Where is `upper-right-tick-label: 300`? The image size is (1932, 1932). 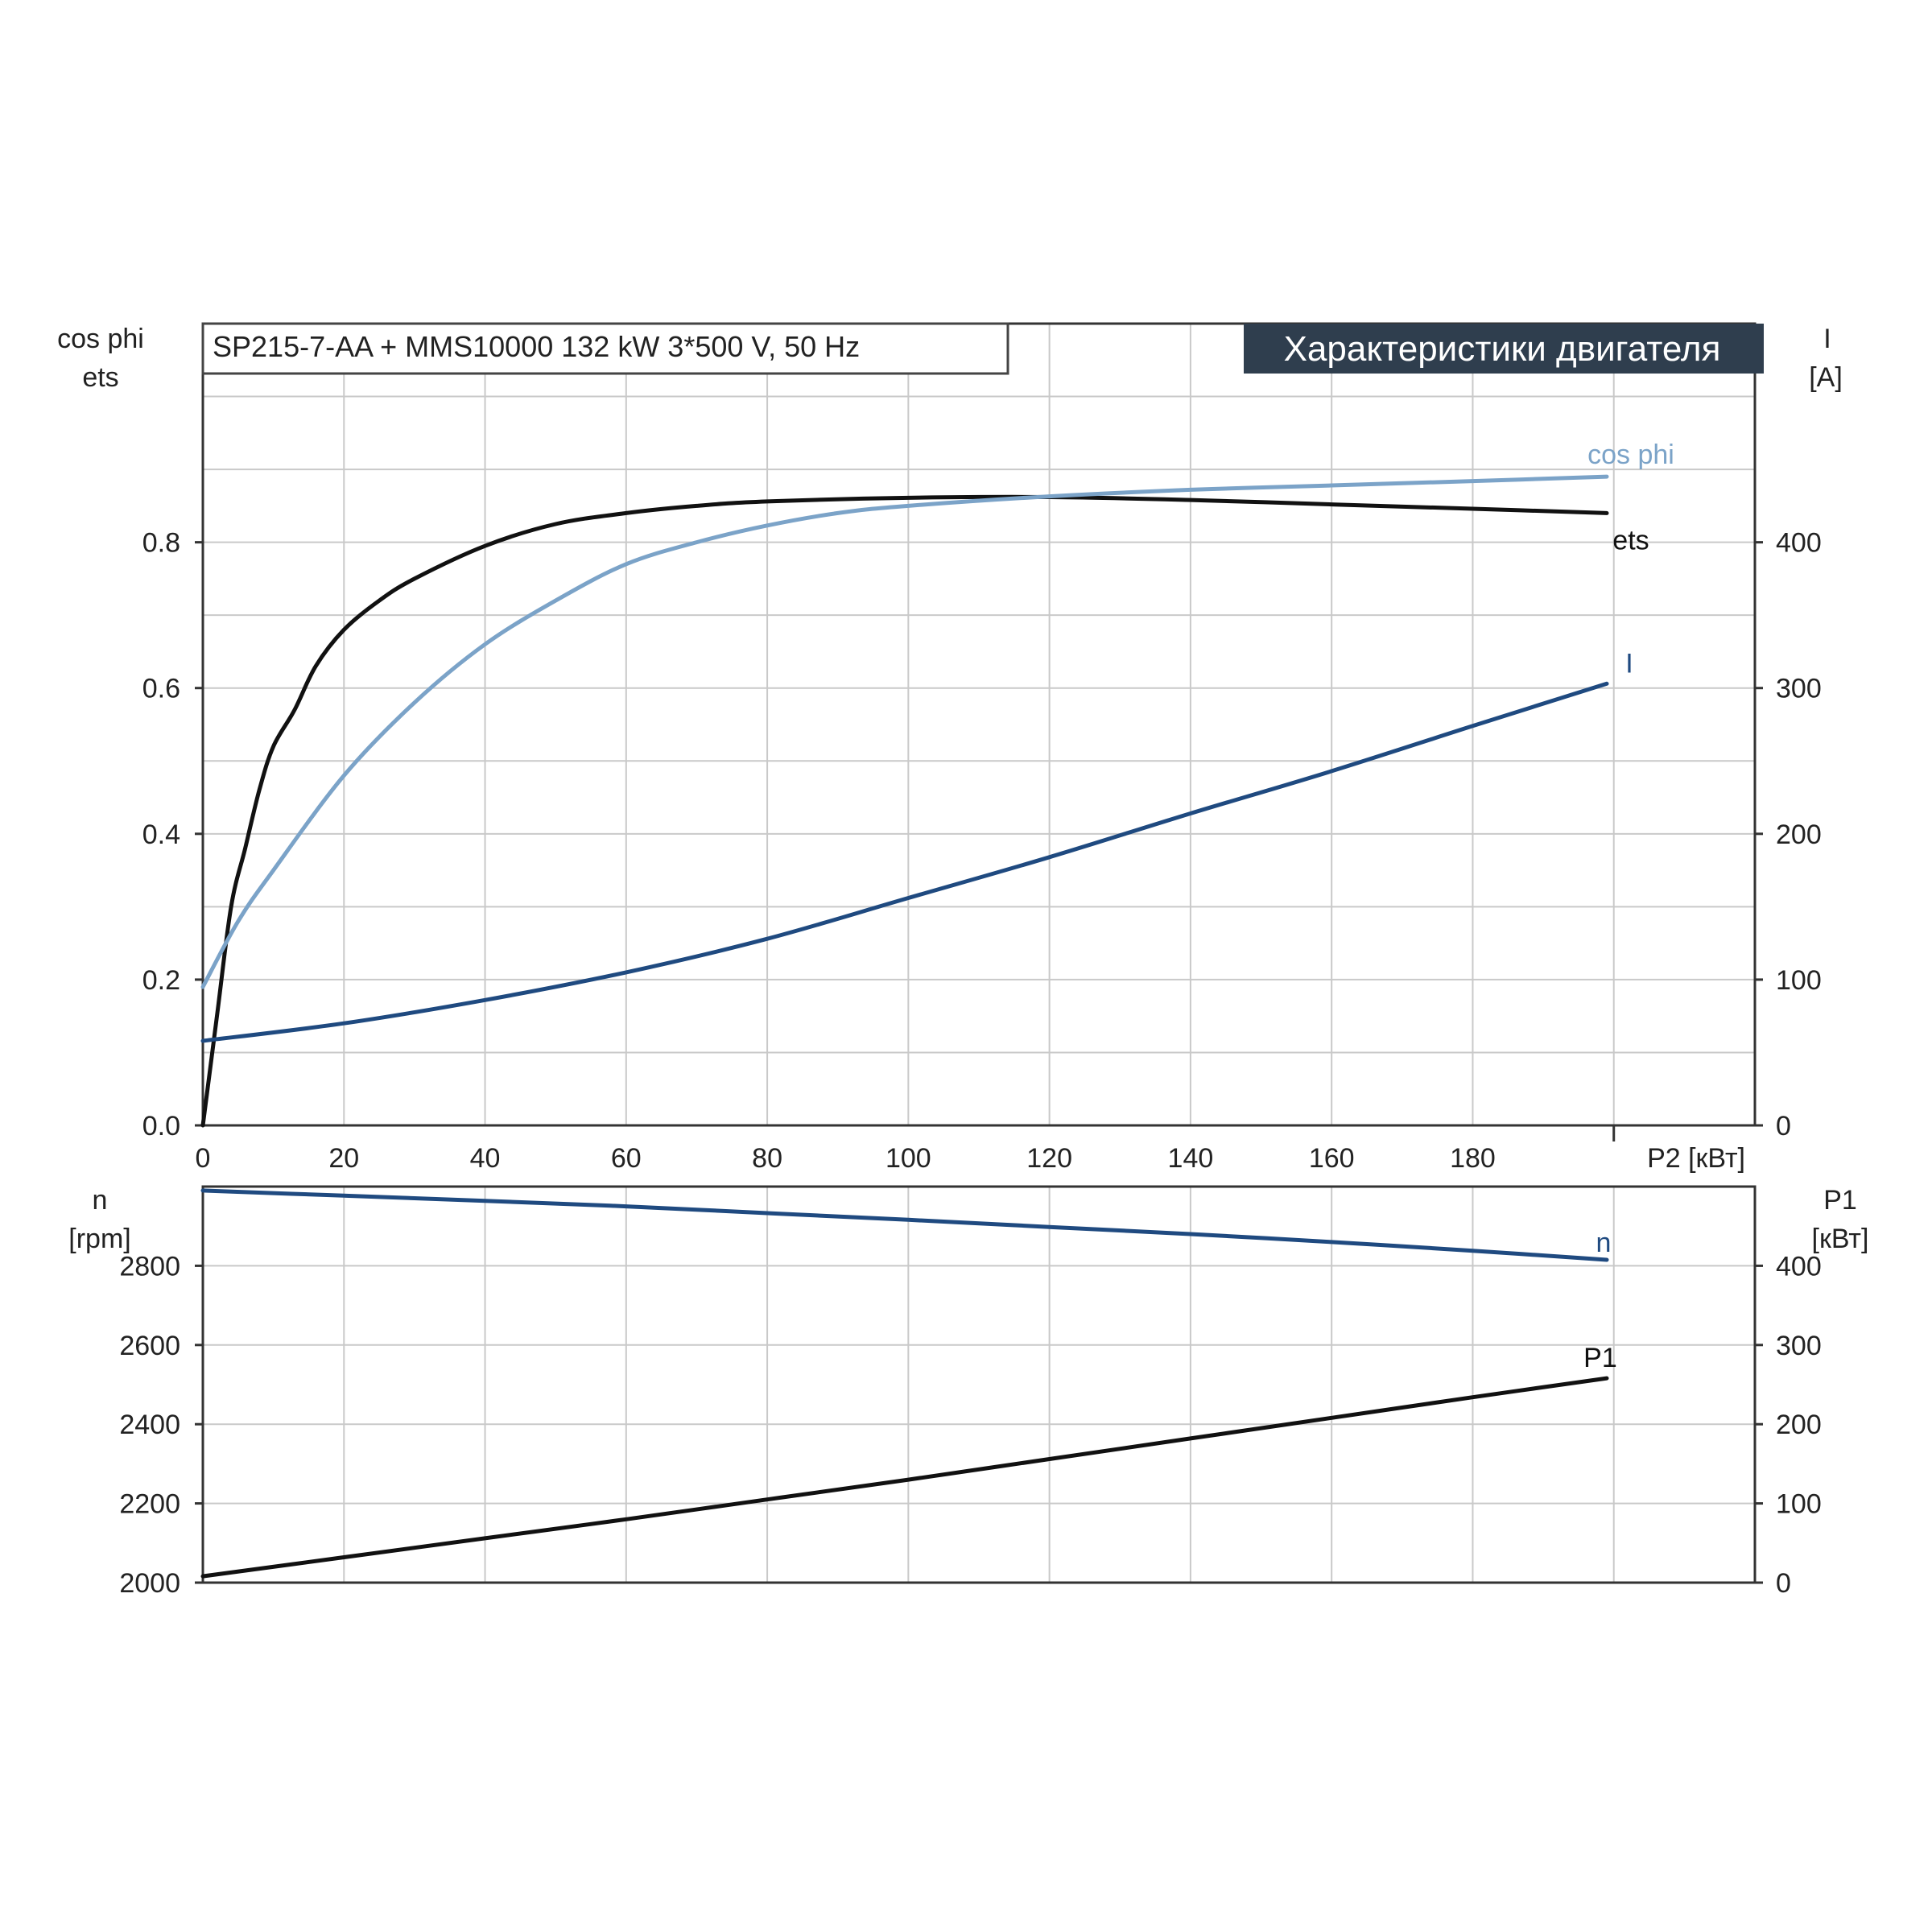
upper-right-tick-label: 300 is located at coordinates (1799, 689).